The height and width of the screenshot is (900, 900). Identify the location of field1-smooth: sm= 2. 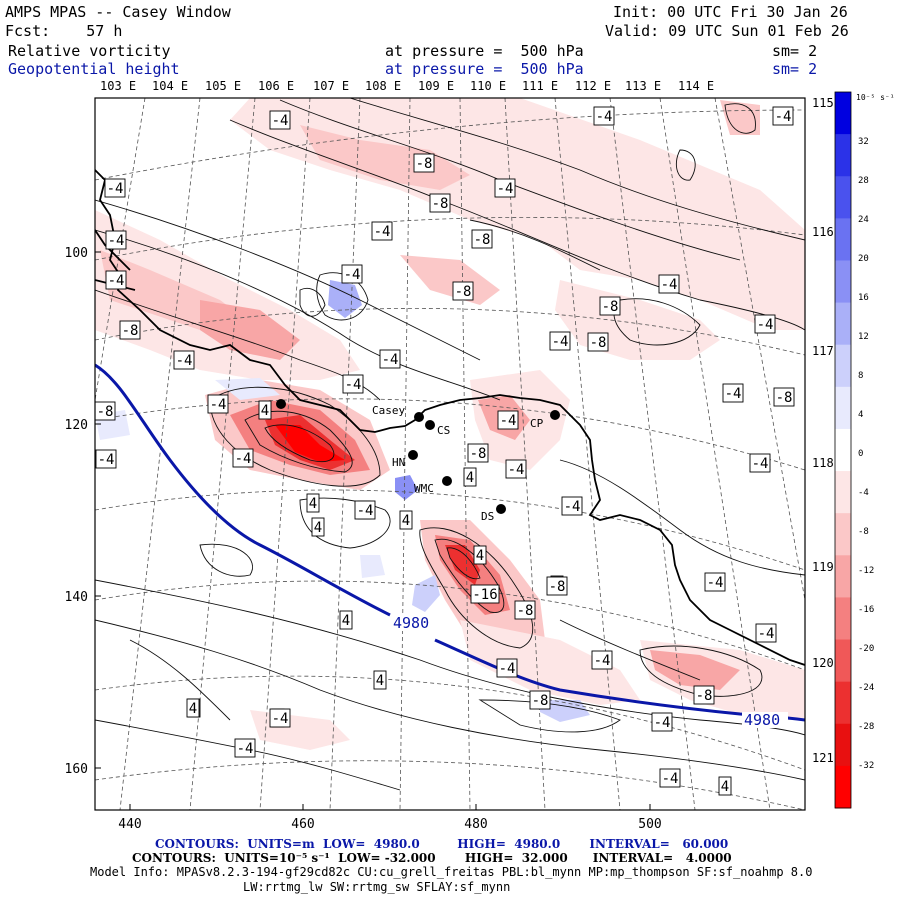
(795, 51).